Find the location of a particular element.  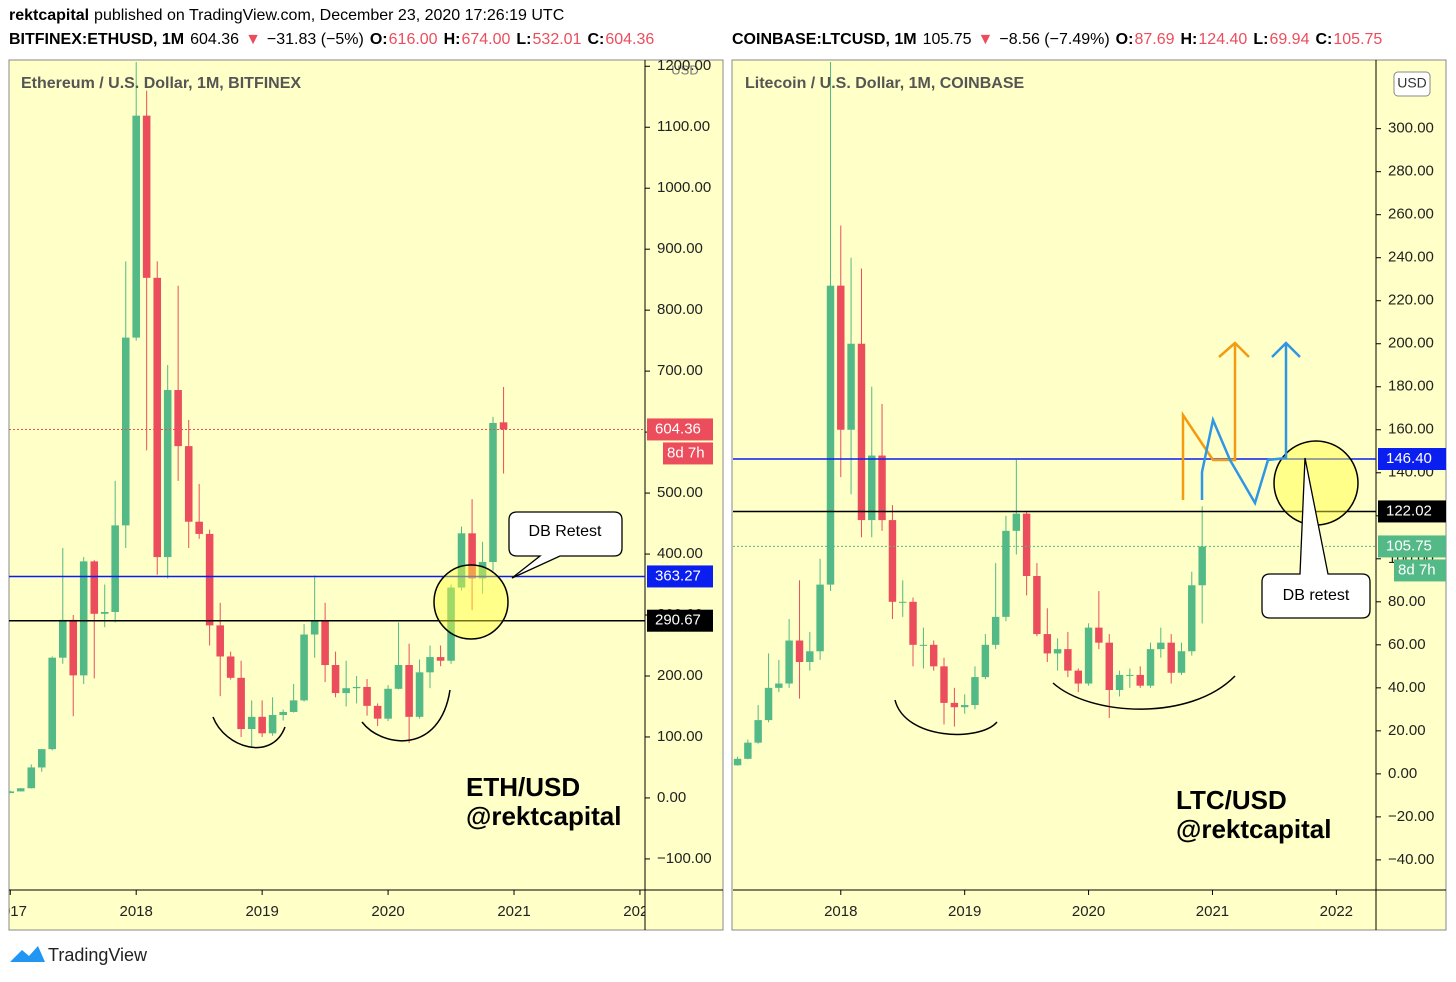

quote-part: 616.00 is located at coordinates (413, 39).